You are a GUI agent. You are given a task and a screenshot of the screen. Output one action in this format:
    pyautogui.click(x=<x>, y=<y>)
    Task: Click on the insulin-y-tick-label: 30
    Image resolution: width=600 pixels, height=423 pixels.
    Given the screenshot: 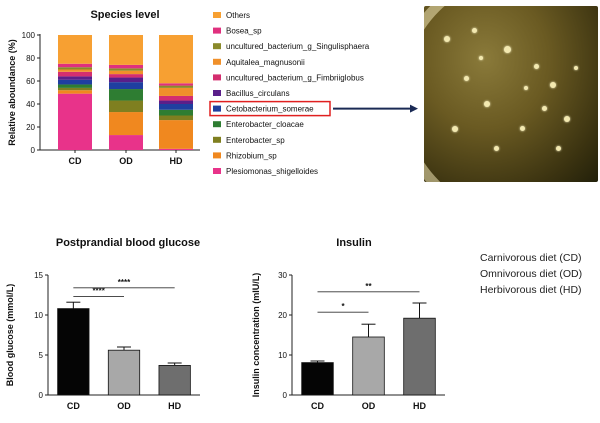 What is the action you would take?
    pyautogui.click(x=282, y=275)
    